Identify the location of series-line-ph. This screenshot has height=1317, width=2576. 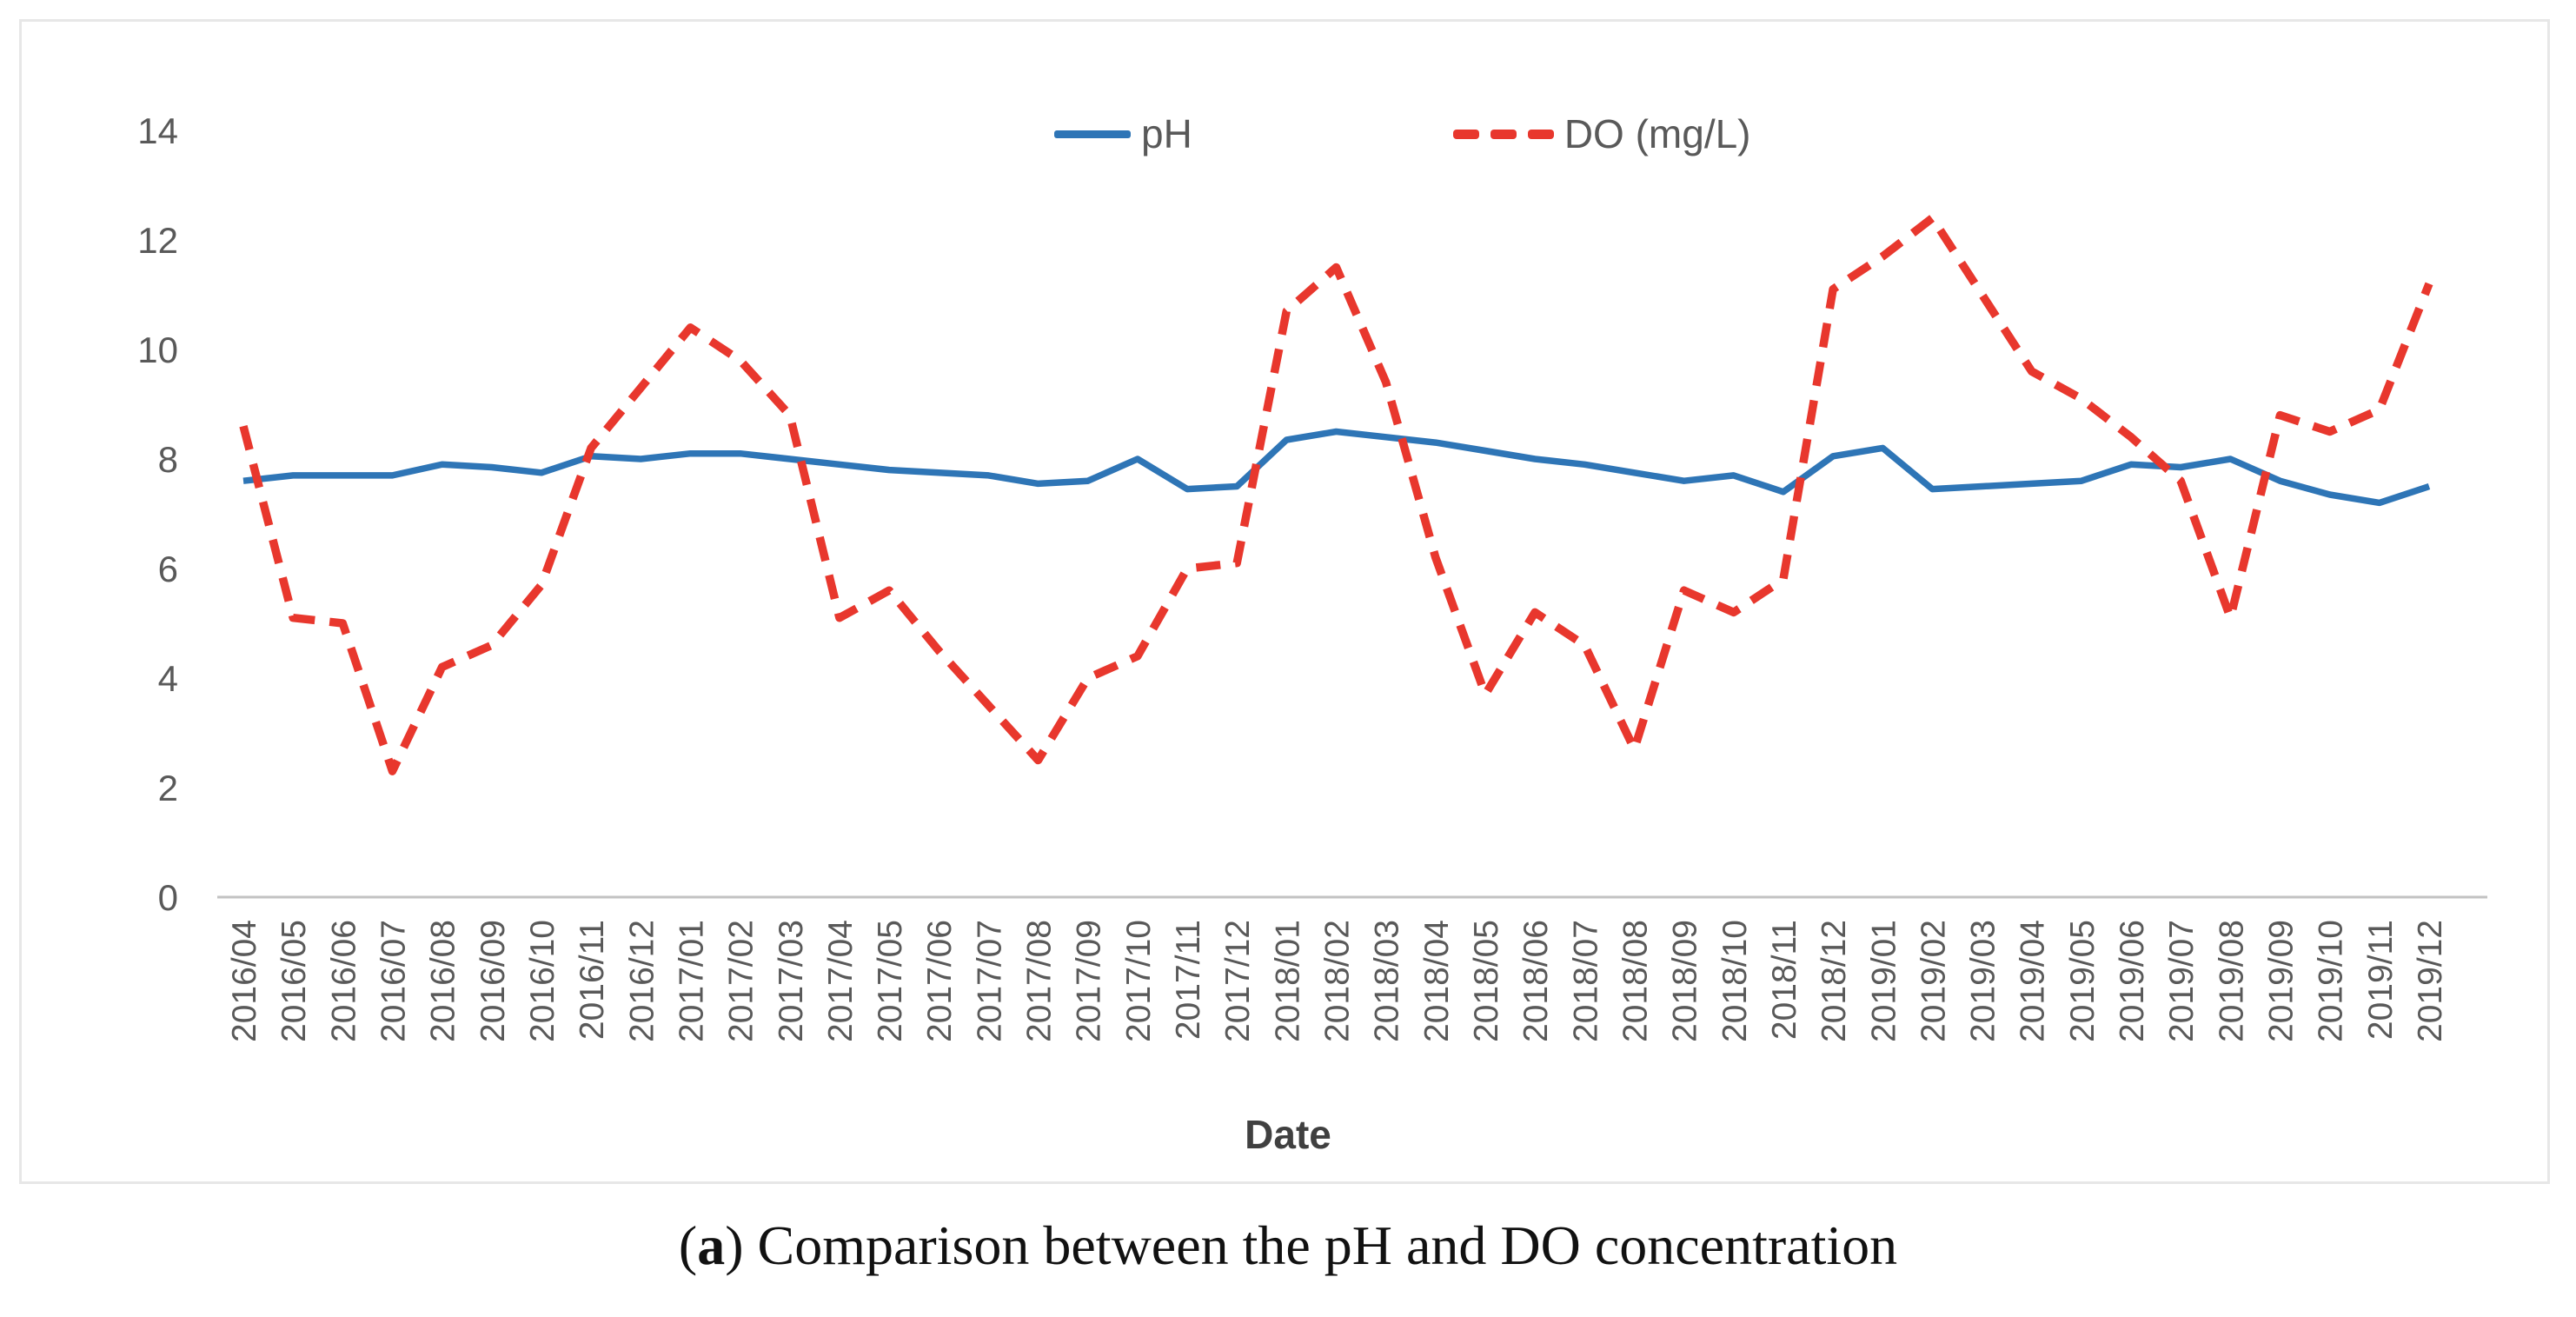
(1336, 468).